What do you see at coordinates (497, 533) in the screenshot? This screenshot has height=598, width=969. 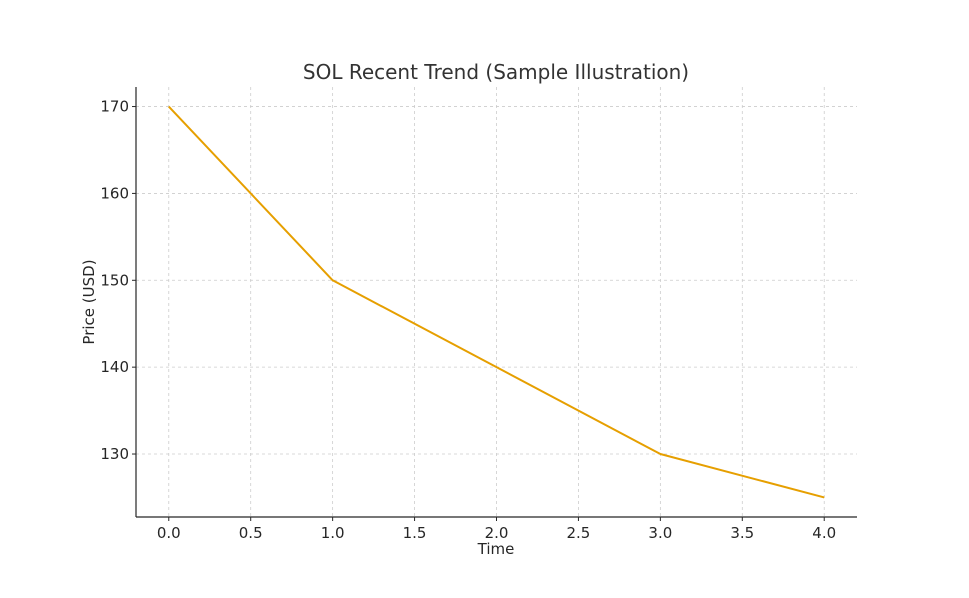 I see `x-tick-label: 2.0` at bounding box center [497, 533].